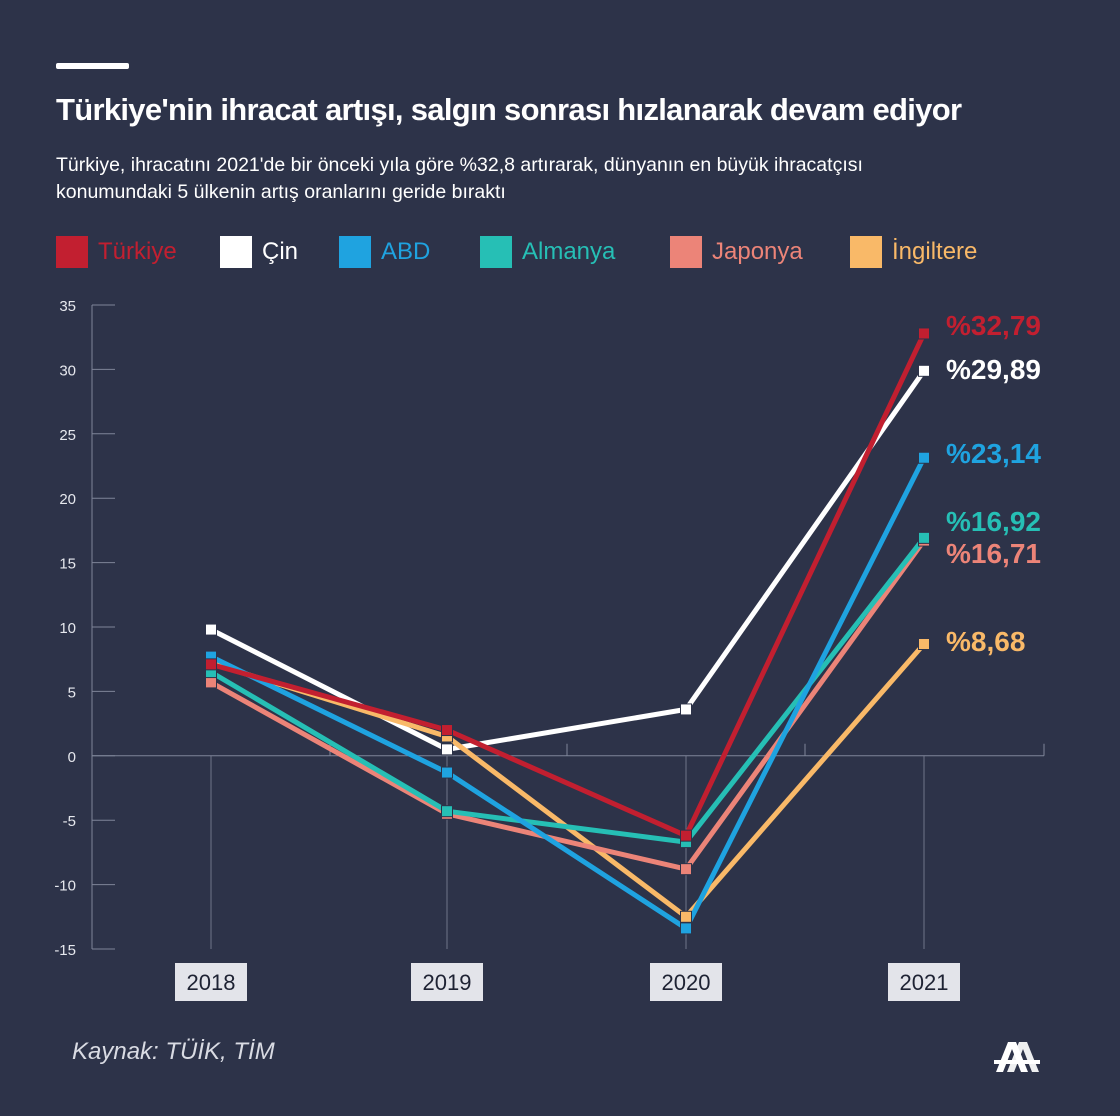 The image size is (1120, 1116). Describe the element at coordinates (173, 1051) in the screenshot. I see `source-note: Kaynak: TÜİK, TİM` at that location.